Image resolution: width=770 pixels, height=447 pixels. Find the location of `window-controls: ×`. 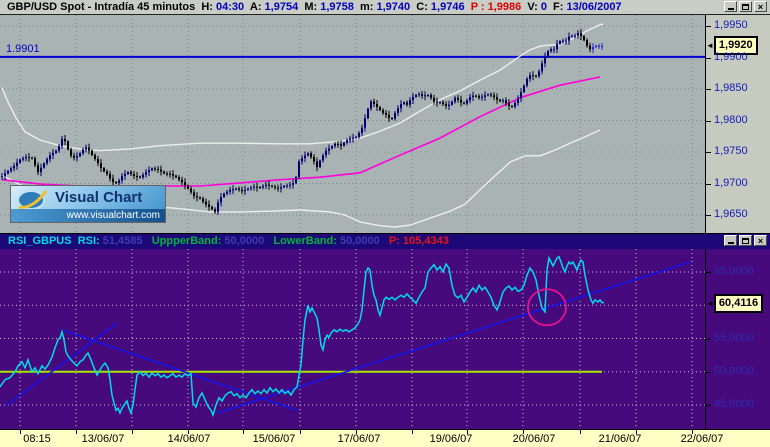

window-controls: × is located at coordinates (745, 6).